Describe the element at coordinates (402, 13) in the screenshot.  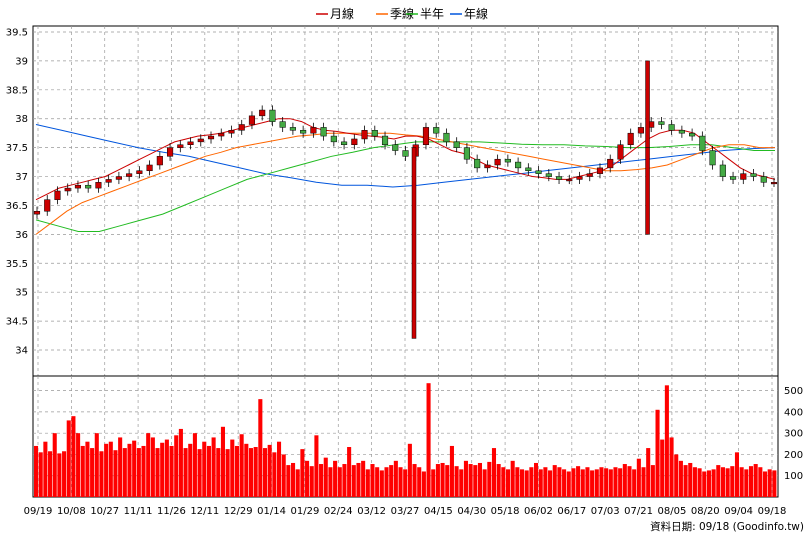
I see `legend: 月線 季線 半年 年線` at that location.